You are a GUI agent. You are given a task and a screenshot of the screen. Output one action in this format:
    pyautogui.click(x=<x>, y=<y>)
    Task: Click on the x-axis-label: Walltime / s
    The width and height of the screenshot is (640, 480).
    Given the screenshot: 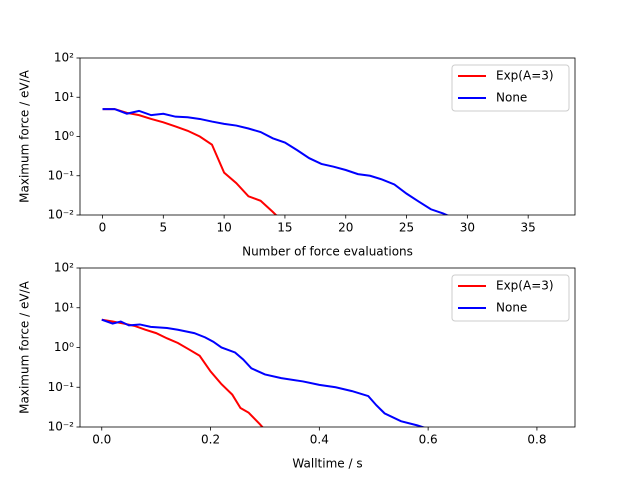 What is the action you would take?
    pyautogui.click(x=327, y=464)
    